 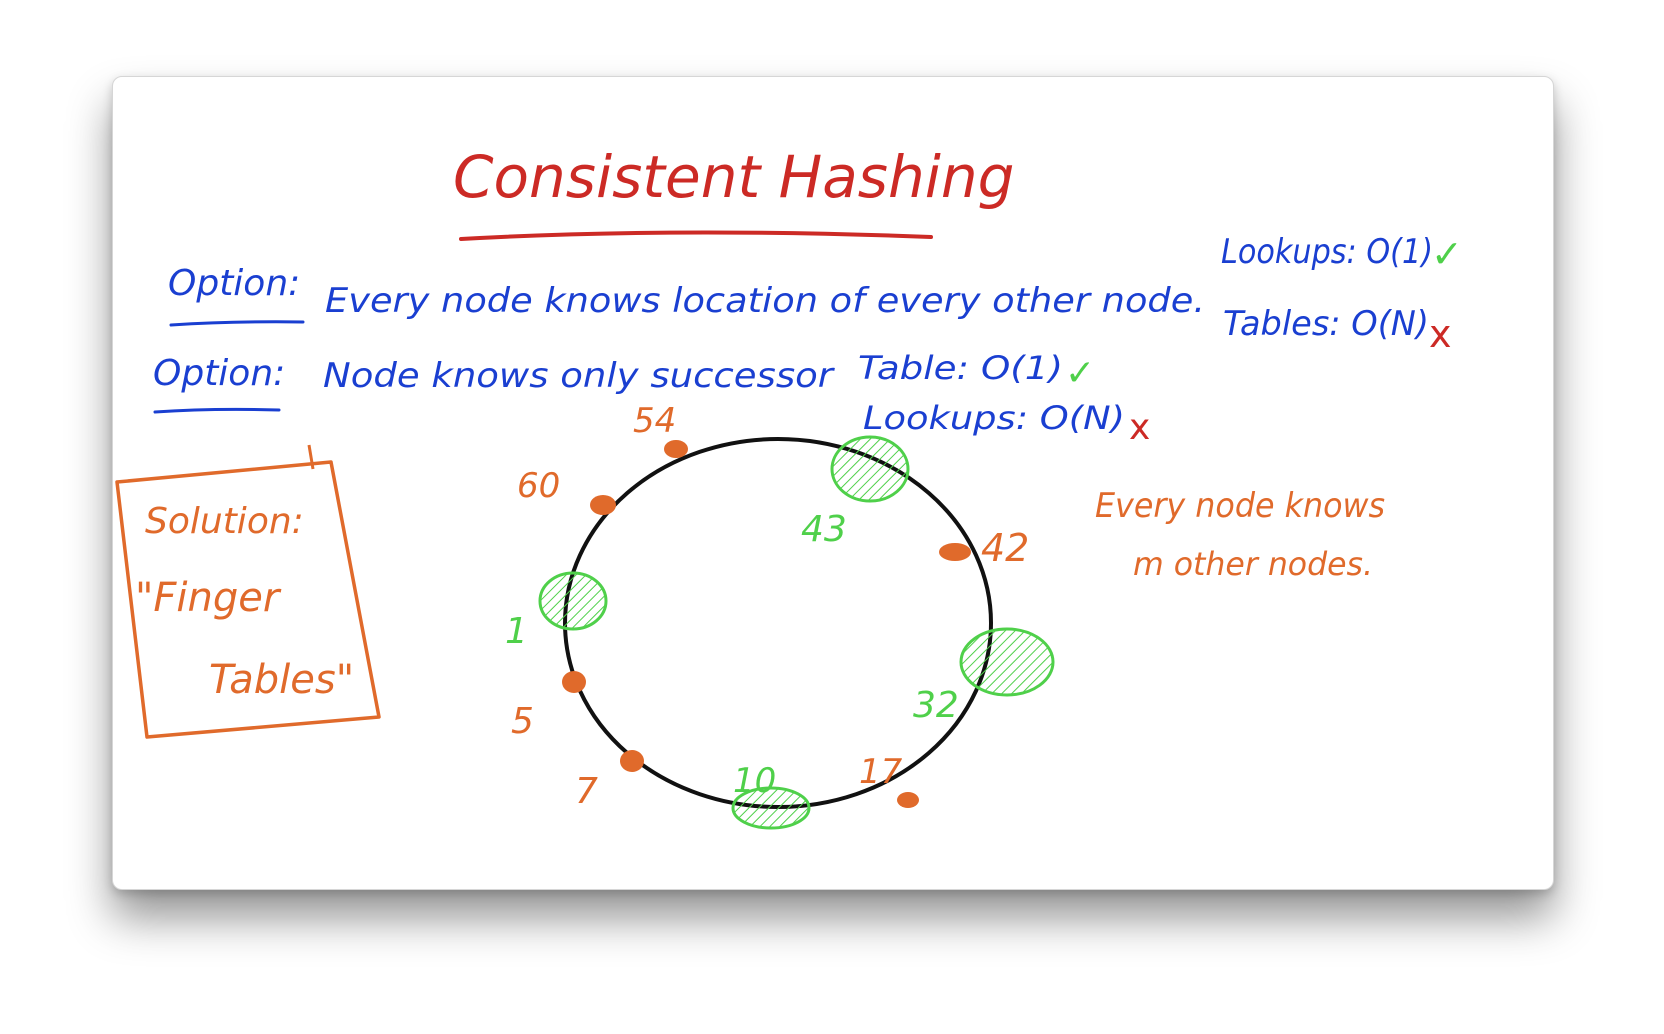 What do you see at coordinates (754, 781) in the screenshot?
I see `node-label-10: 10` at bounding box center [754, 781].